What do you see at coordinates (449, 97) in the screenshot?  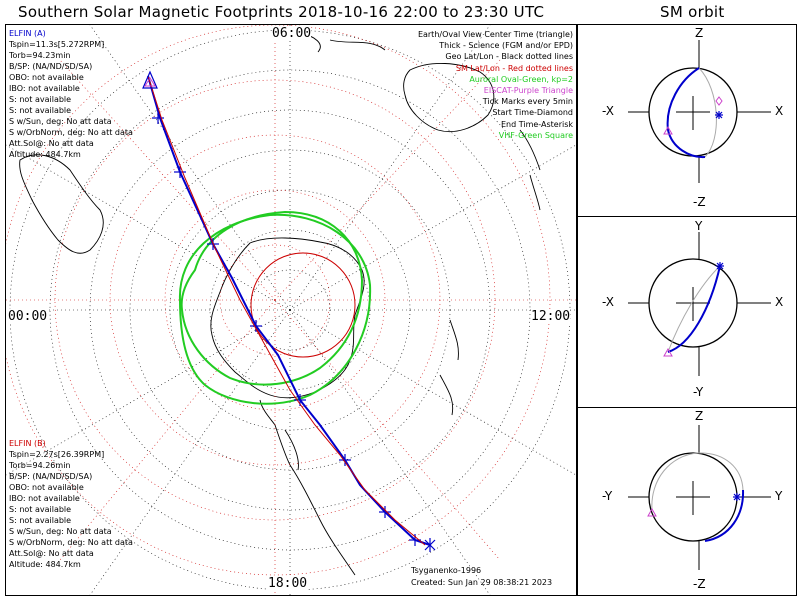 I see `australia-outline` at bounding box center [449, 97].